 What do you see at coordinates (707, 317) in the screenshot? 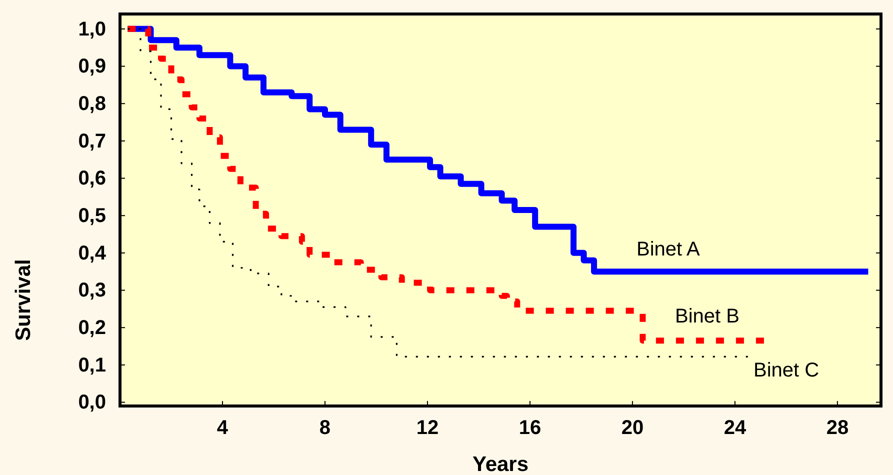
I see `series-label: Binet B` at bounding box center [707, 317].